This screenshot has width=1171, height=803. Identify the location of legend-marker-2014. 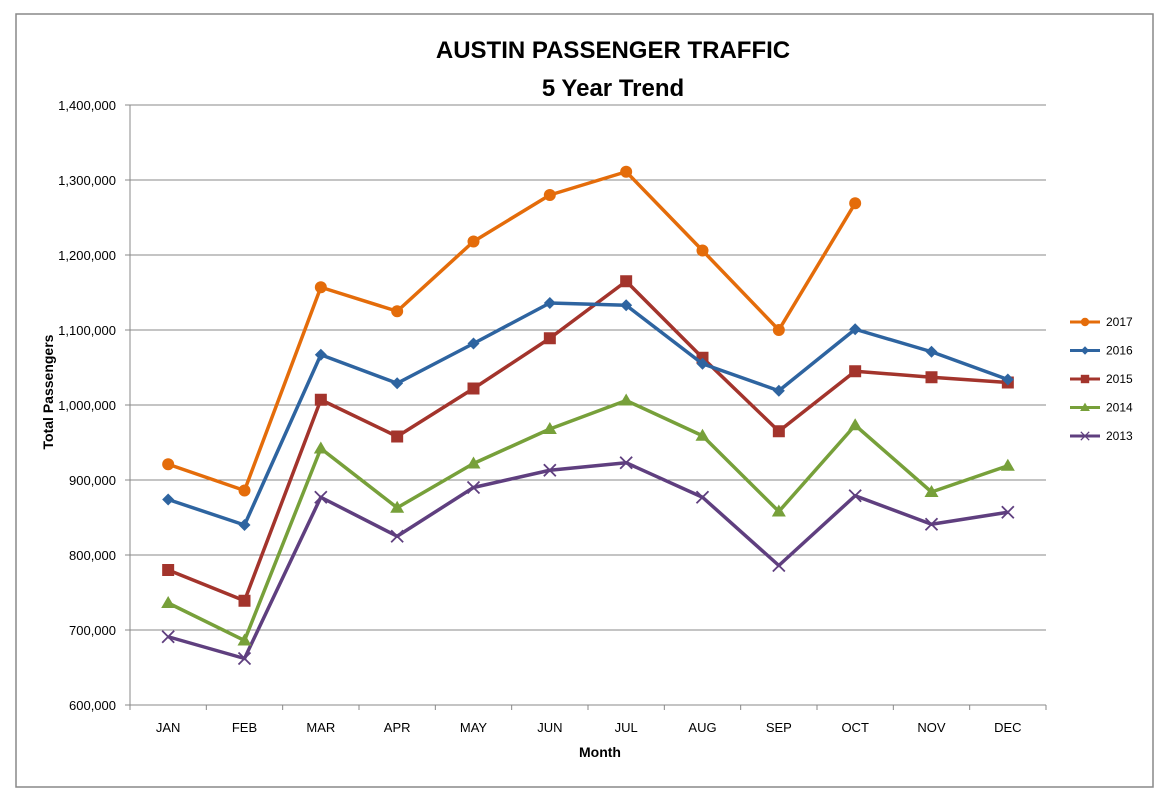
(1085, 406).